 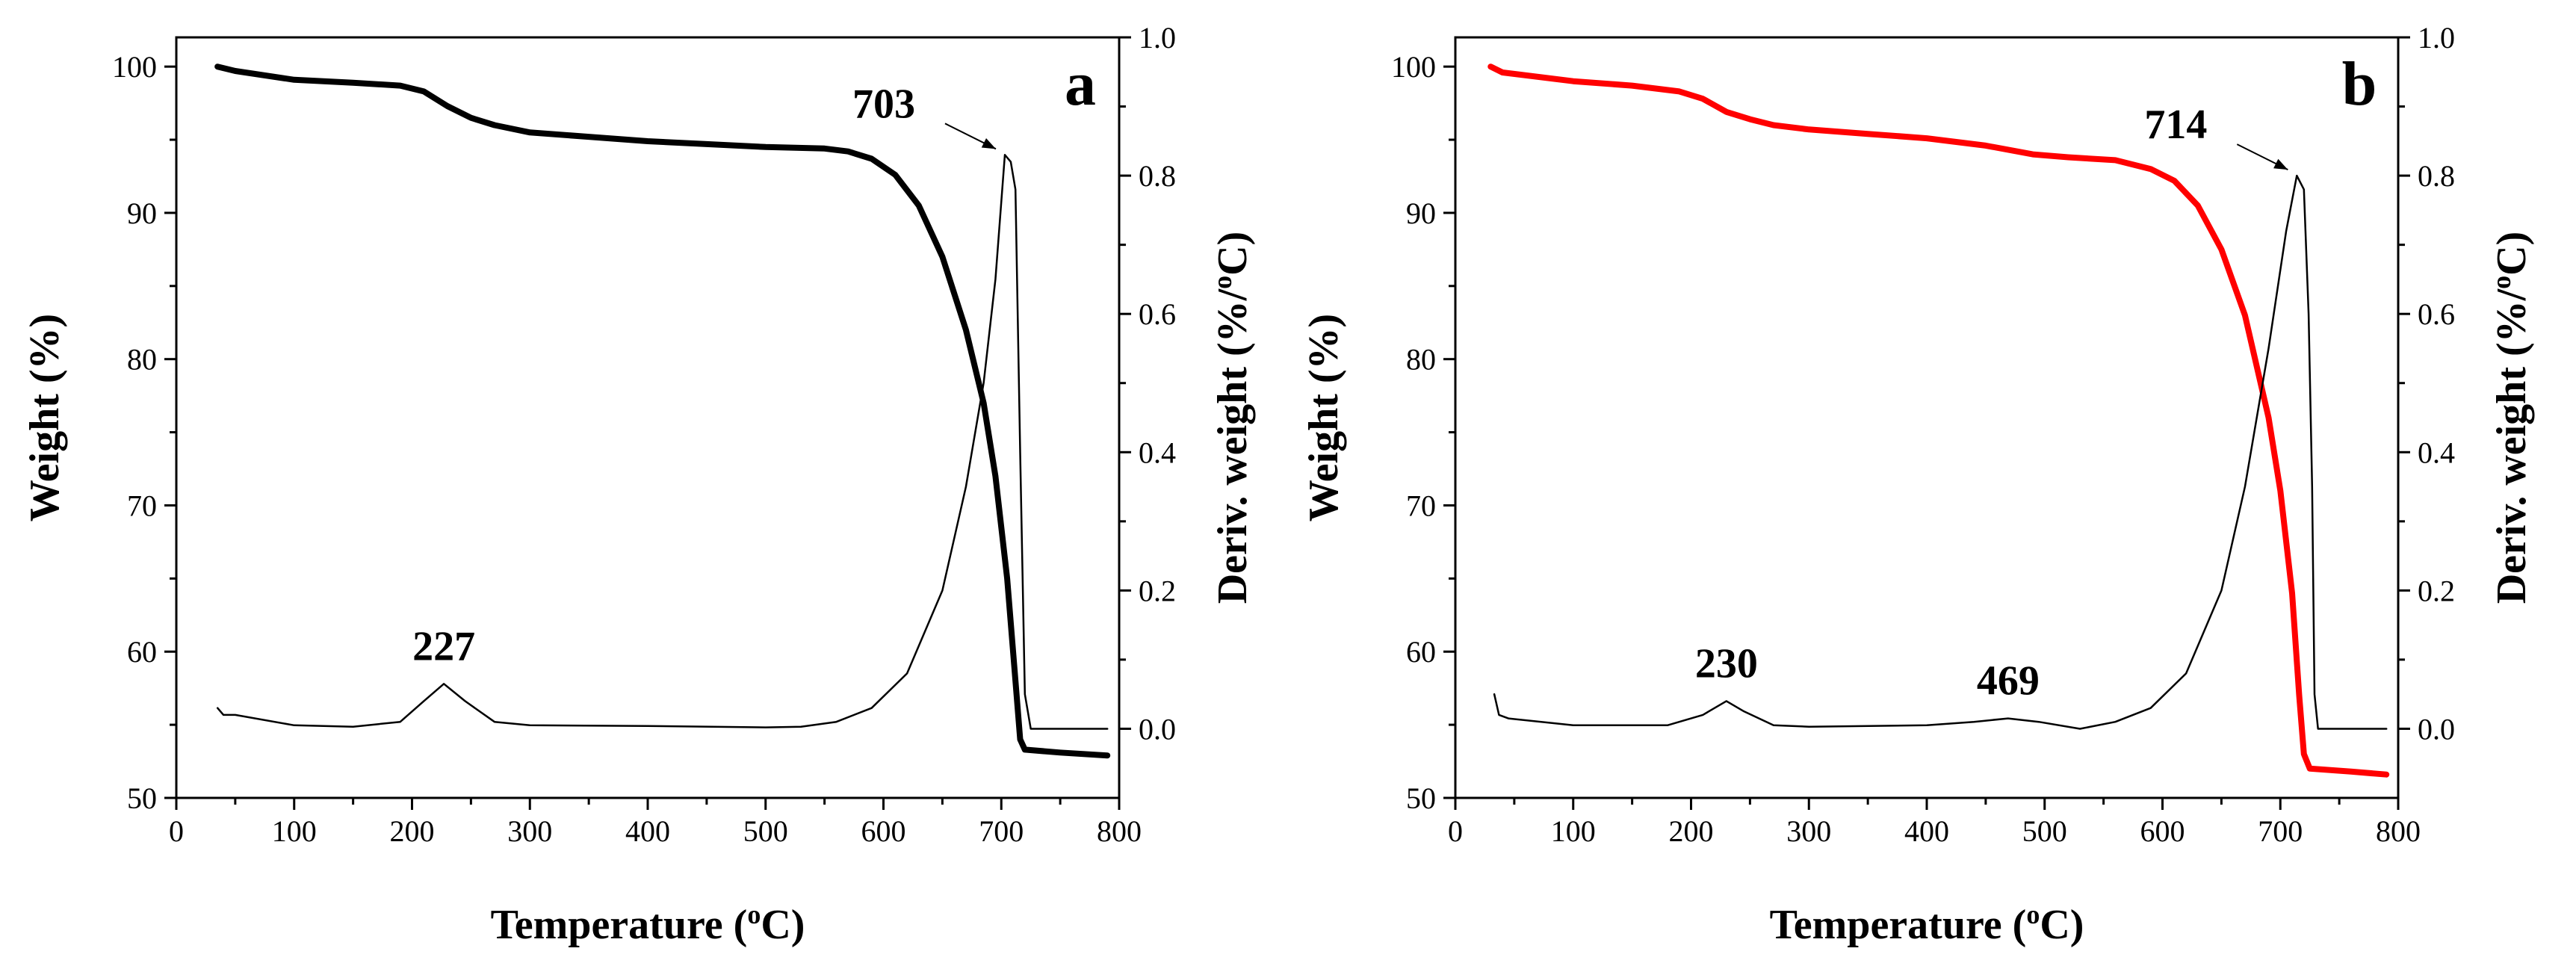 I want to click on panel-label: b, so click(x=2359, y=84).